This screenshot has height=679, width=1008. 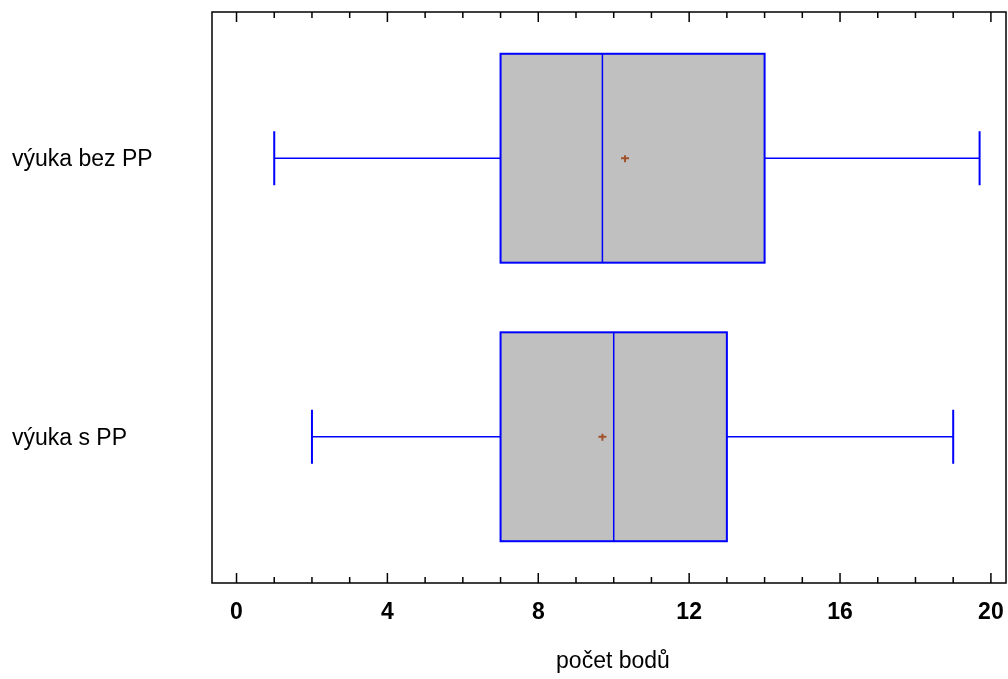 I want to click on x-tick-label: 20, so click(x=991, y=611).